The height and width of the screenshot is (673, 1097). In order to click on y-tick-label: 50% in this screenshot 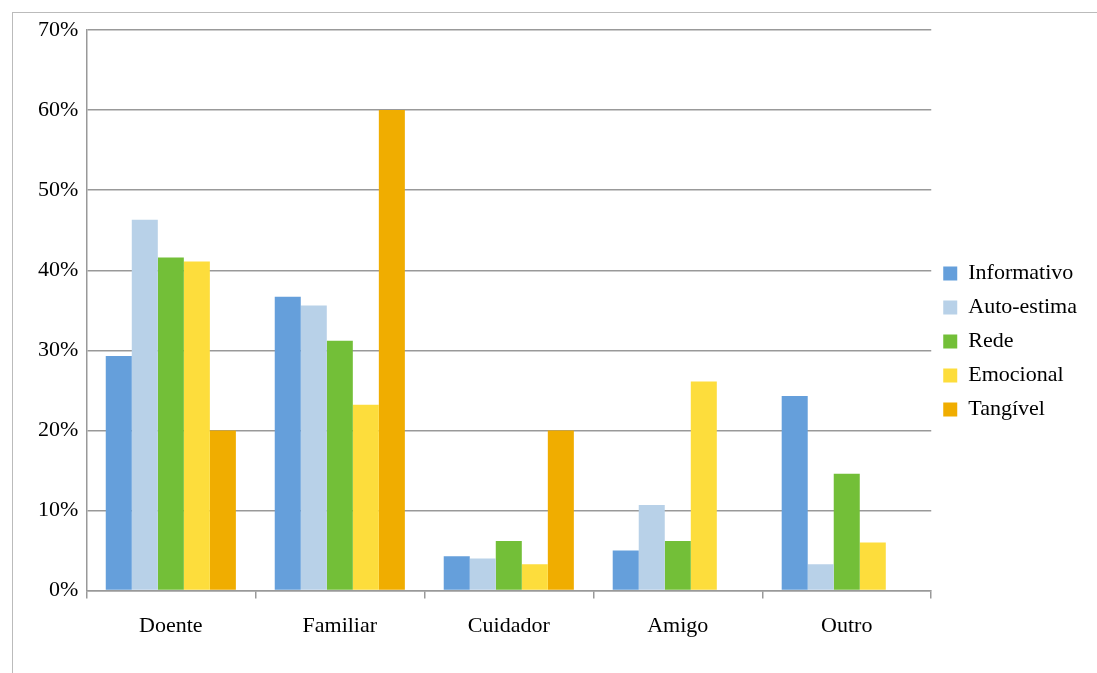, I will do `click(58, 188)`.